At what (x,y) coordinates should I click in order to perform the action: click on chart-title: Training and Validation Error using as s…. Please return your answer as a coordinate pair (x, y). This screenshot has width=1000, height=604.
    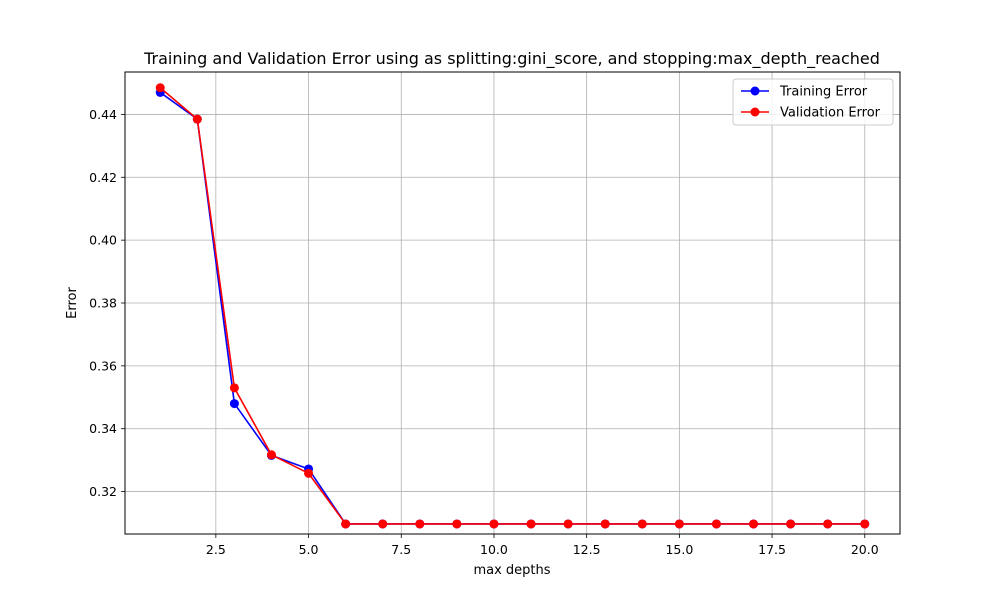
    Looking at the image, I should click on (511, 59).